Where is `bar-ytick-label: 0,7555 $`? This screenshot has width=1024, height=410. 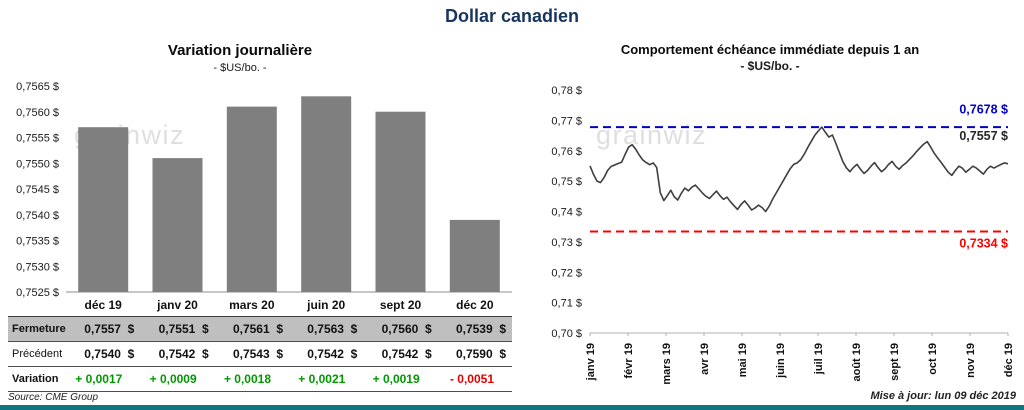
bar-ytick-label: 0,7555 $ is located at coordinates (37, 139).